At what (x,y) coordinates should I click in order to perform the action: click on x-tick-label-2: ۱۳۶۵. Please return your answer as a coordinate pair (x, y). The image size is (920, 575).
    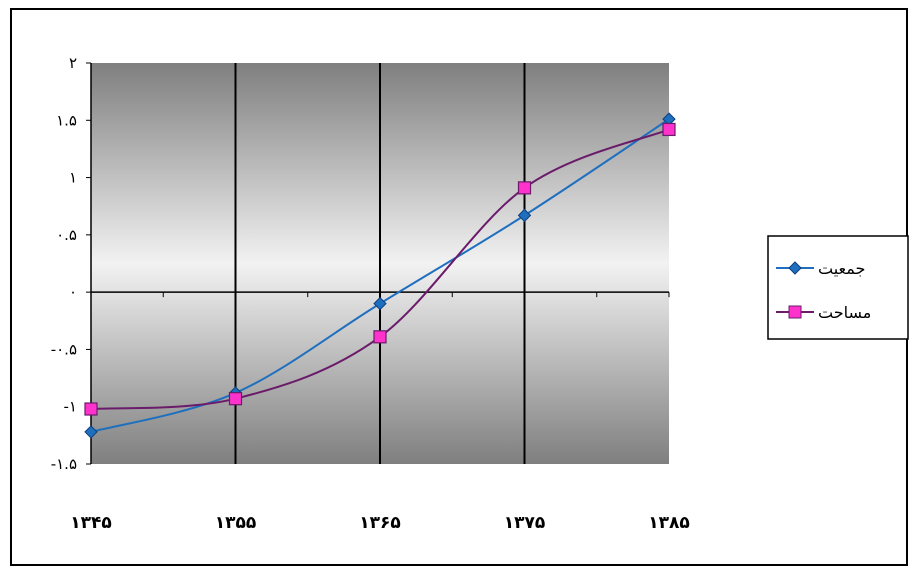
    Looking at the image, I should click on (380, 523).